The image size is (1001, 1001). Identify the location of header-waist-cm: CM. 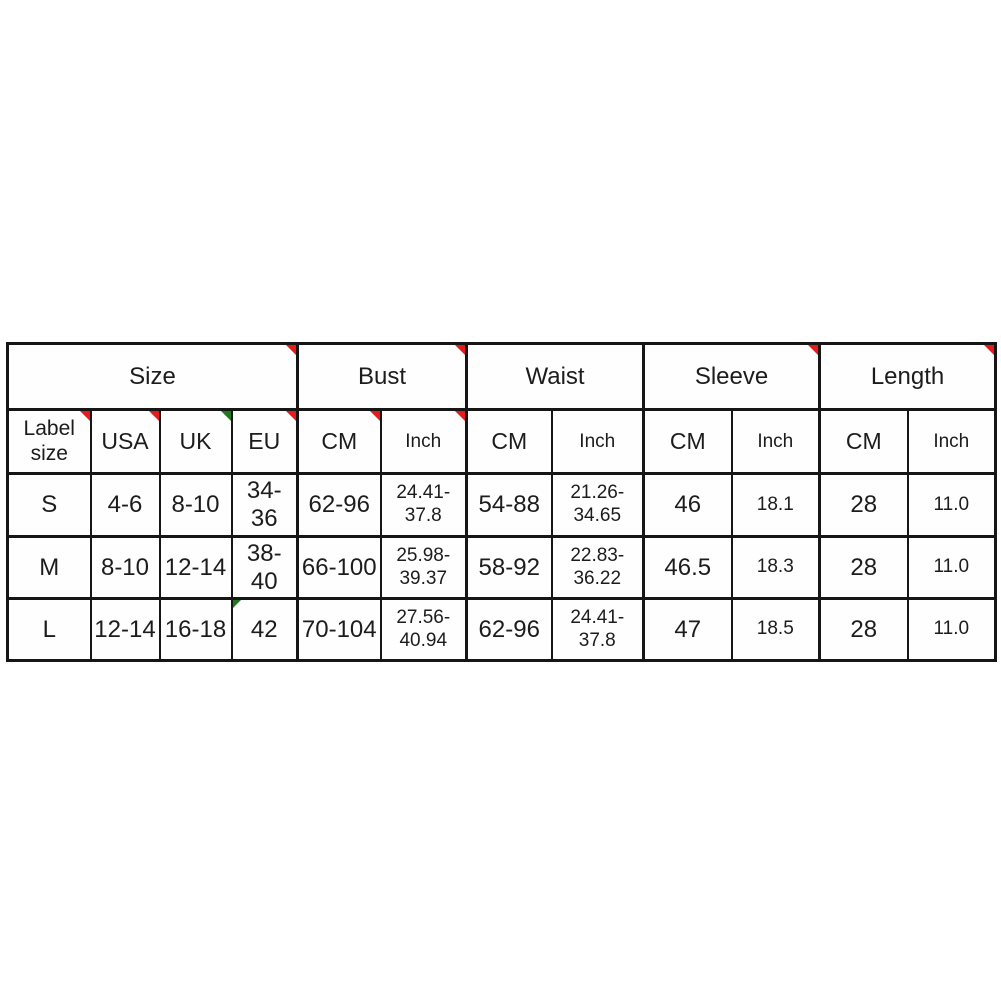
(509, 441).